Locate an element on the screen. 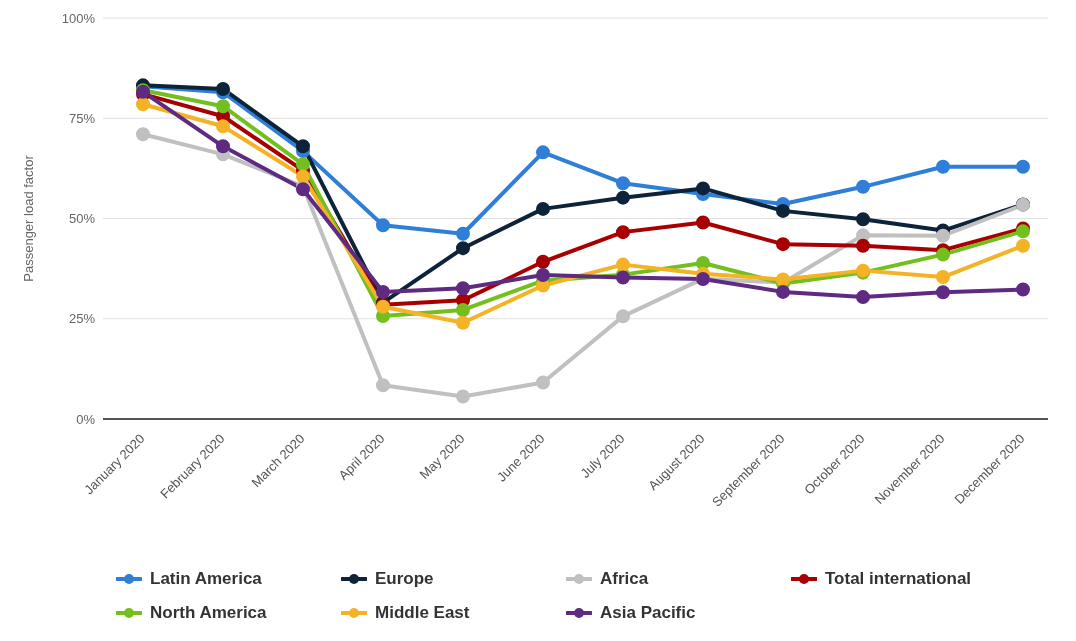 The image size is (1076, 641). y-tick-label: 25% is located at coordinates (82, 319).